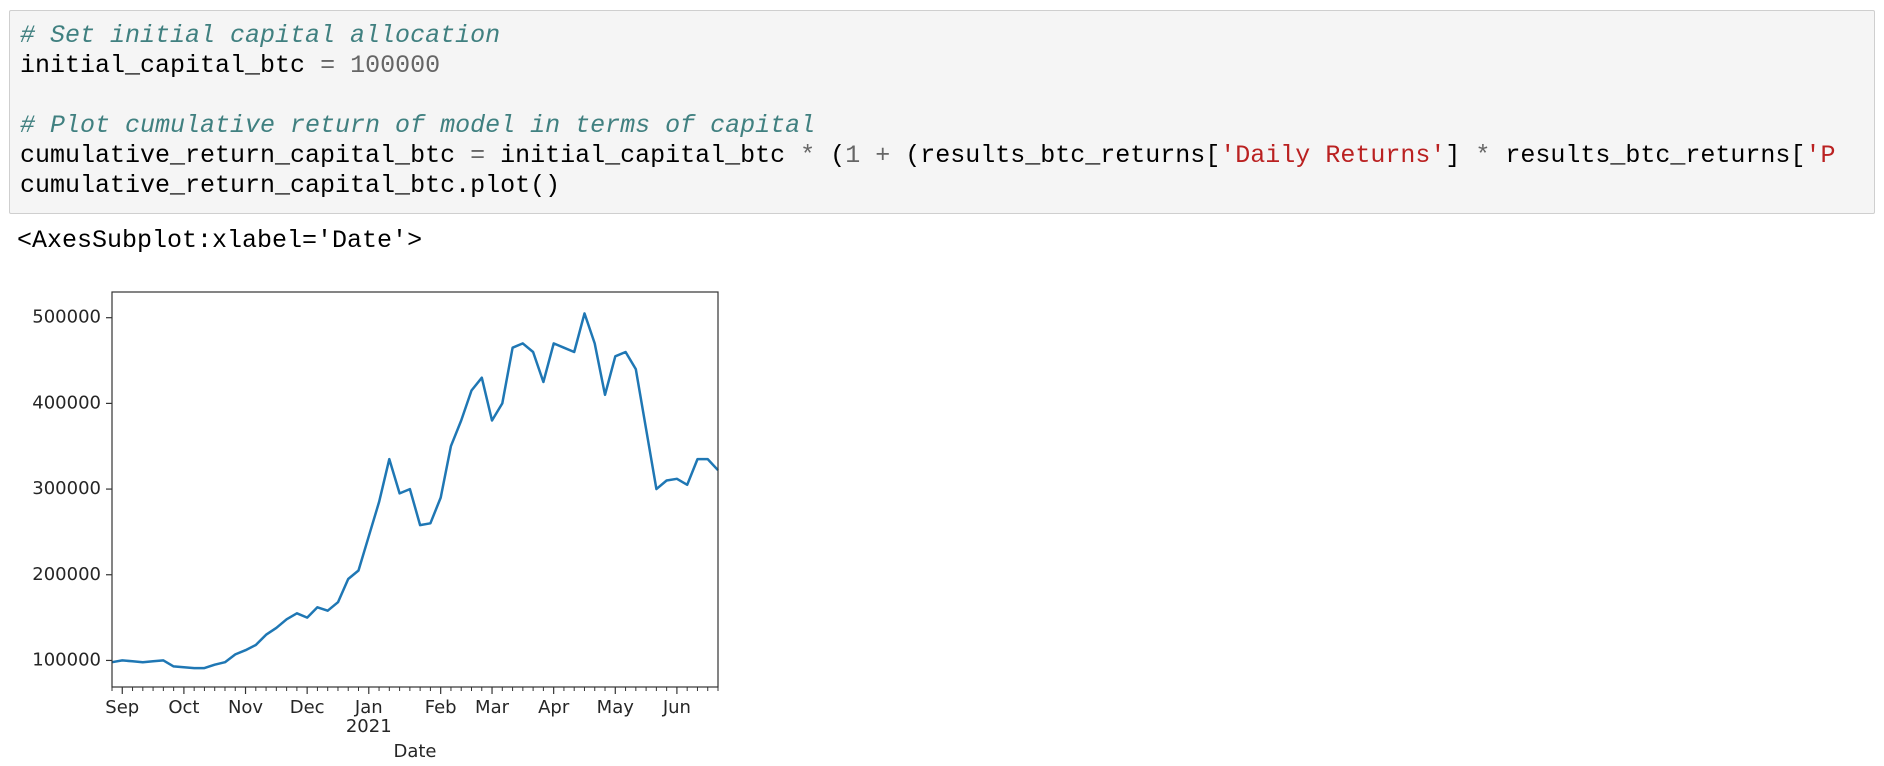 The width and height of the screenshot is (1884, 766). What do you see at coordinates (830, 155) in the screenshot?
I see `code-token: (` at bounding box center [830, 155].